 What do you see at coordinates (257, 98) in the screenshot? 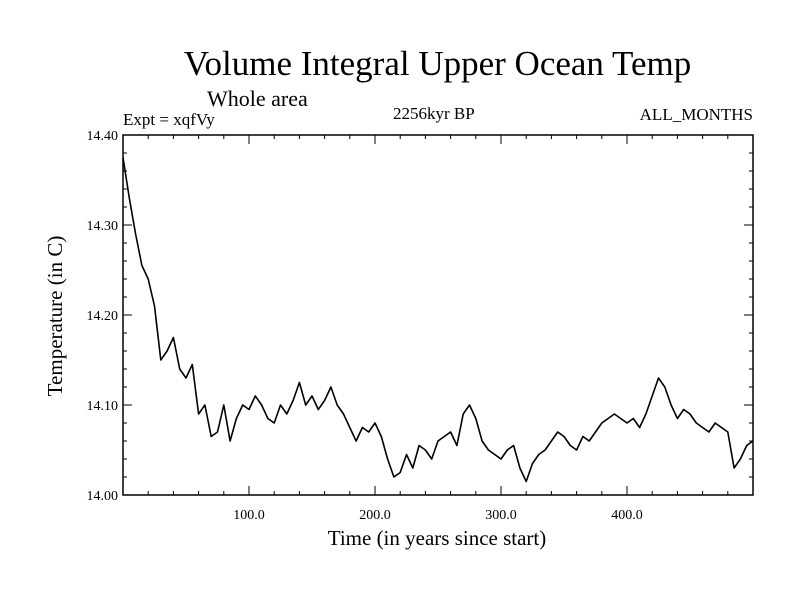
I see `chart-subtitle: Whole area` at bounding box center [257, 98].